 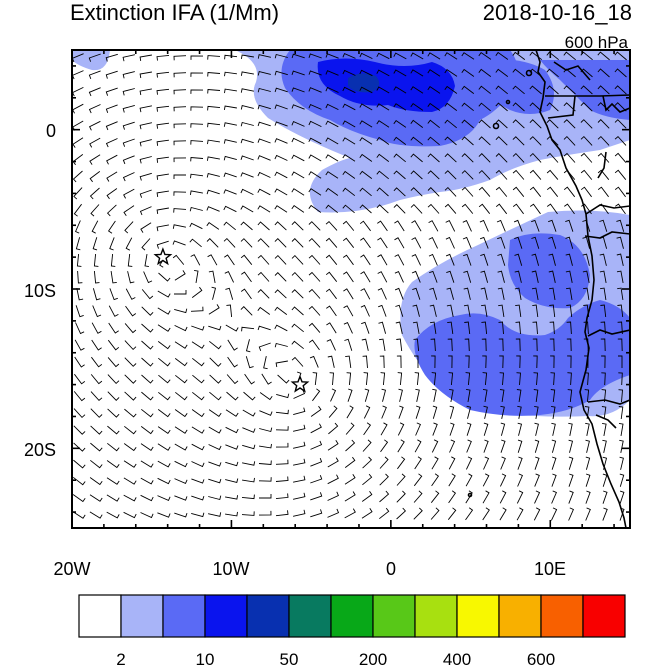 What do you see at coordinates (230, 569) in the screenshot?
I see `x-tick-label-10w: 10W` at bounding box center [230, 569].